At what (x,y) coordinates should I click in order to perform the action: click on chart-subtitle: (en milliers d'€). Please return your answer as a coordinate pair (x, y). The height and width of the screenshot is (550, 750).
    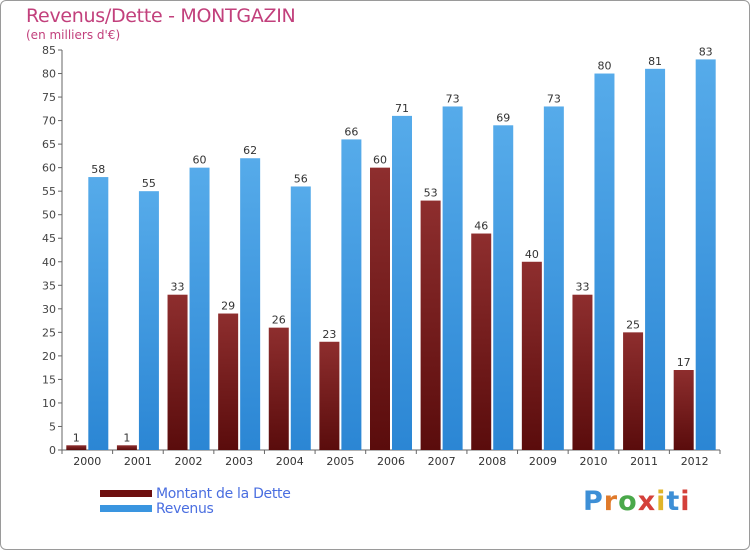
    Looking at the image, I should click on (73, 35).